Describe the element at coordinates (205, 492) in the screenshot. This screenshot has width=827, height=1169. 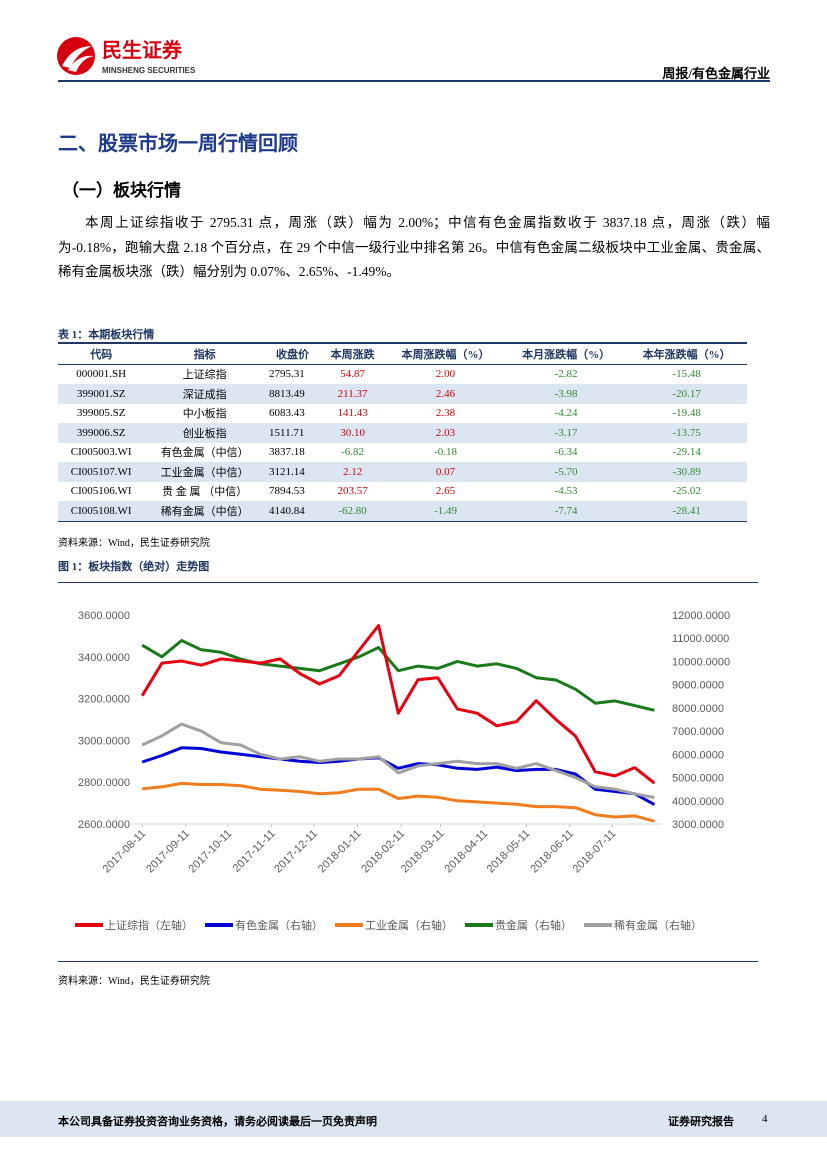
I see `table-cell: 贵 金 属 （中信）` at that location.